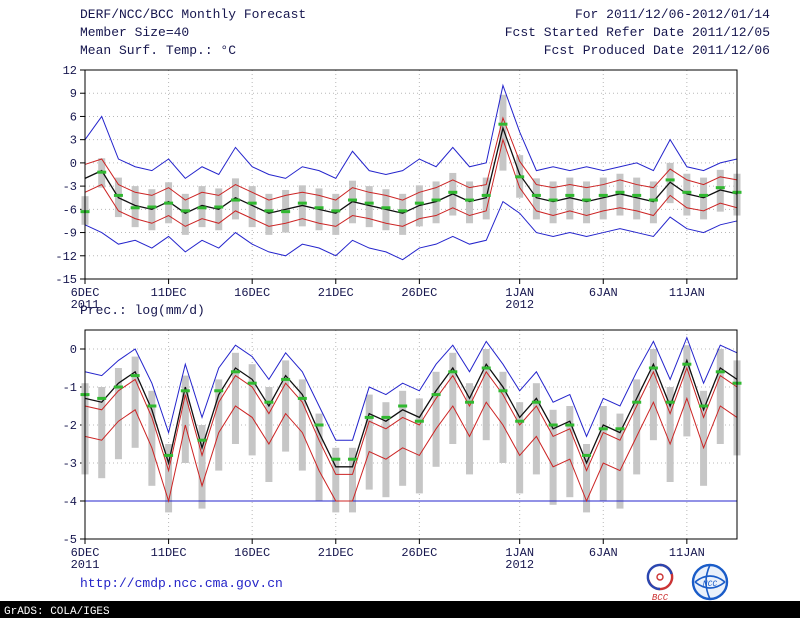 The image size is (800, 618). I want to click on x-axis-year-label: 2012, so click(519, 305).